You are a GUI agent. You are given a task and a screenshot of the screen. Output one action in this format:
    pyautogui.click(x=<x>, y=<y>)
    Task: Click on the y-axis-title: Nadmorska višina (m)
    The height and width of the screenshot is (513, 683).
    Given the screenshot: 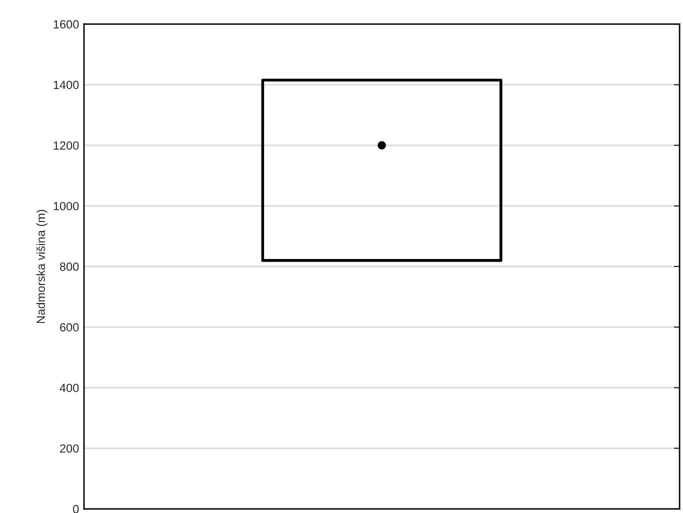 What is the action you would take?
    pyautogui.click(x=42, y=266)
    